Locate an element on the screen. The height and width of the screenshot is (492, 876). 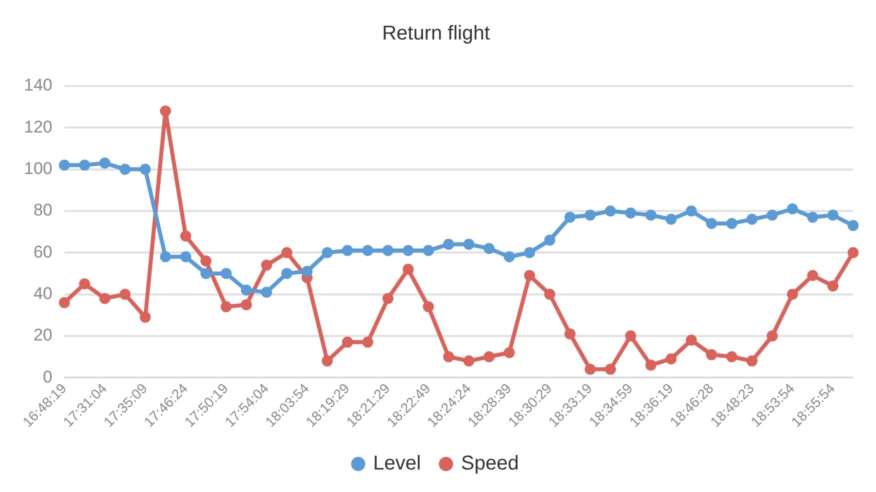
y-tick-label: 140 is located at coordinates (38, 85).